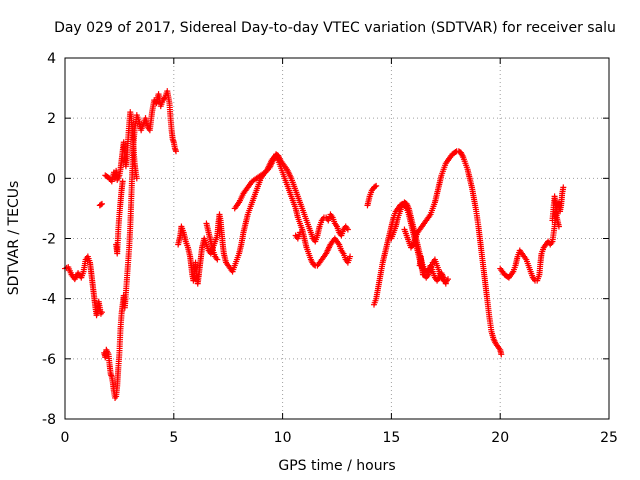 The height and width of the screenshot is (480, 640). What do you see at coordinates (51, 119) in the screenshot?
I see `y-tick-label: 2` at bounding box center [51, 119].